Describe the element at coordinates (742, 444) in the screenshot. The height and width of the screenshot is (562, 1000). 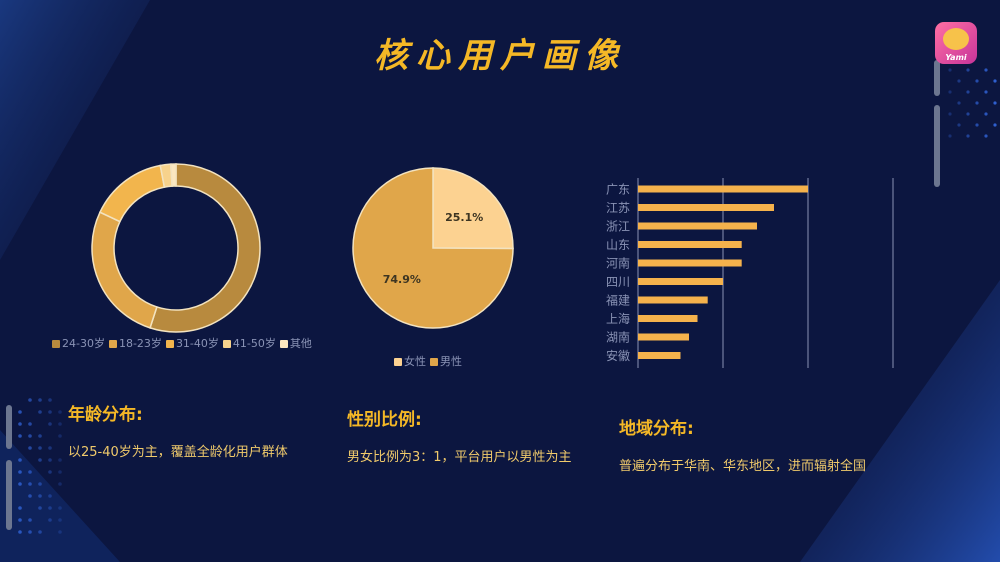
I see `region-section: 地域分布: 普遍分布于华南、华东地区，进而辐射全国` at that location.